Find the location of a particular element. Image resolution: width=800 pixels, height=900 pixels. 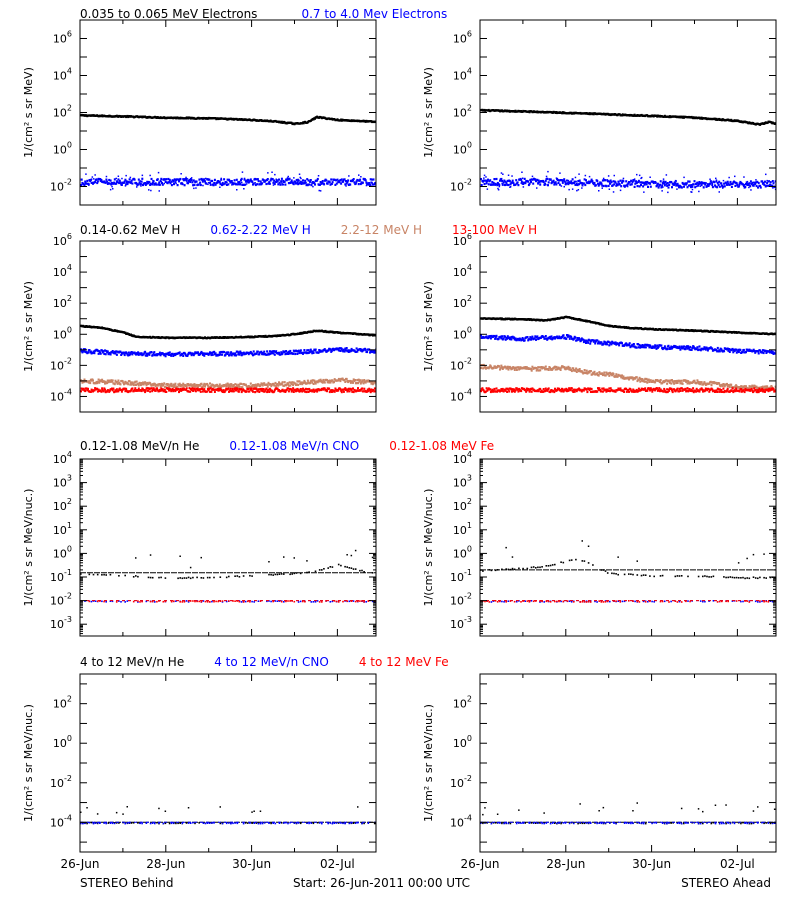

panel-frame is located at coordinates (228, 326).